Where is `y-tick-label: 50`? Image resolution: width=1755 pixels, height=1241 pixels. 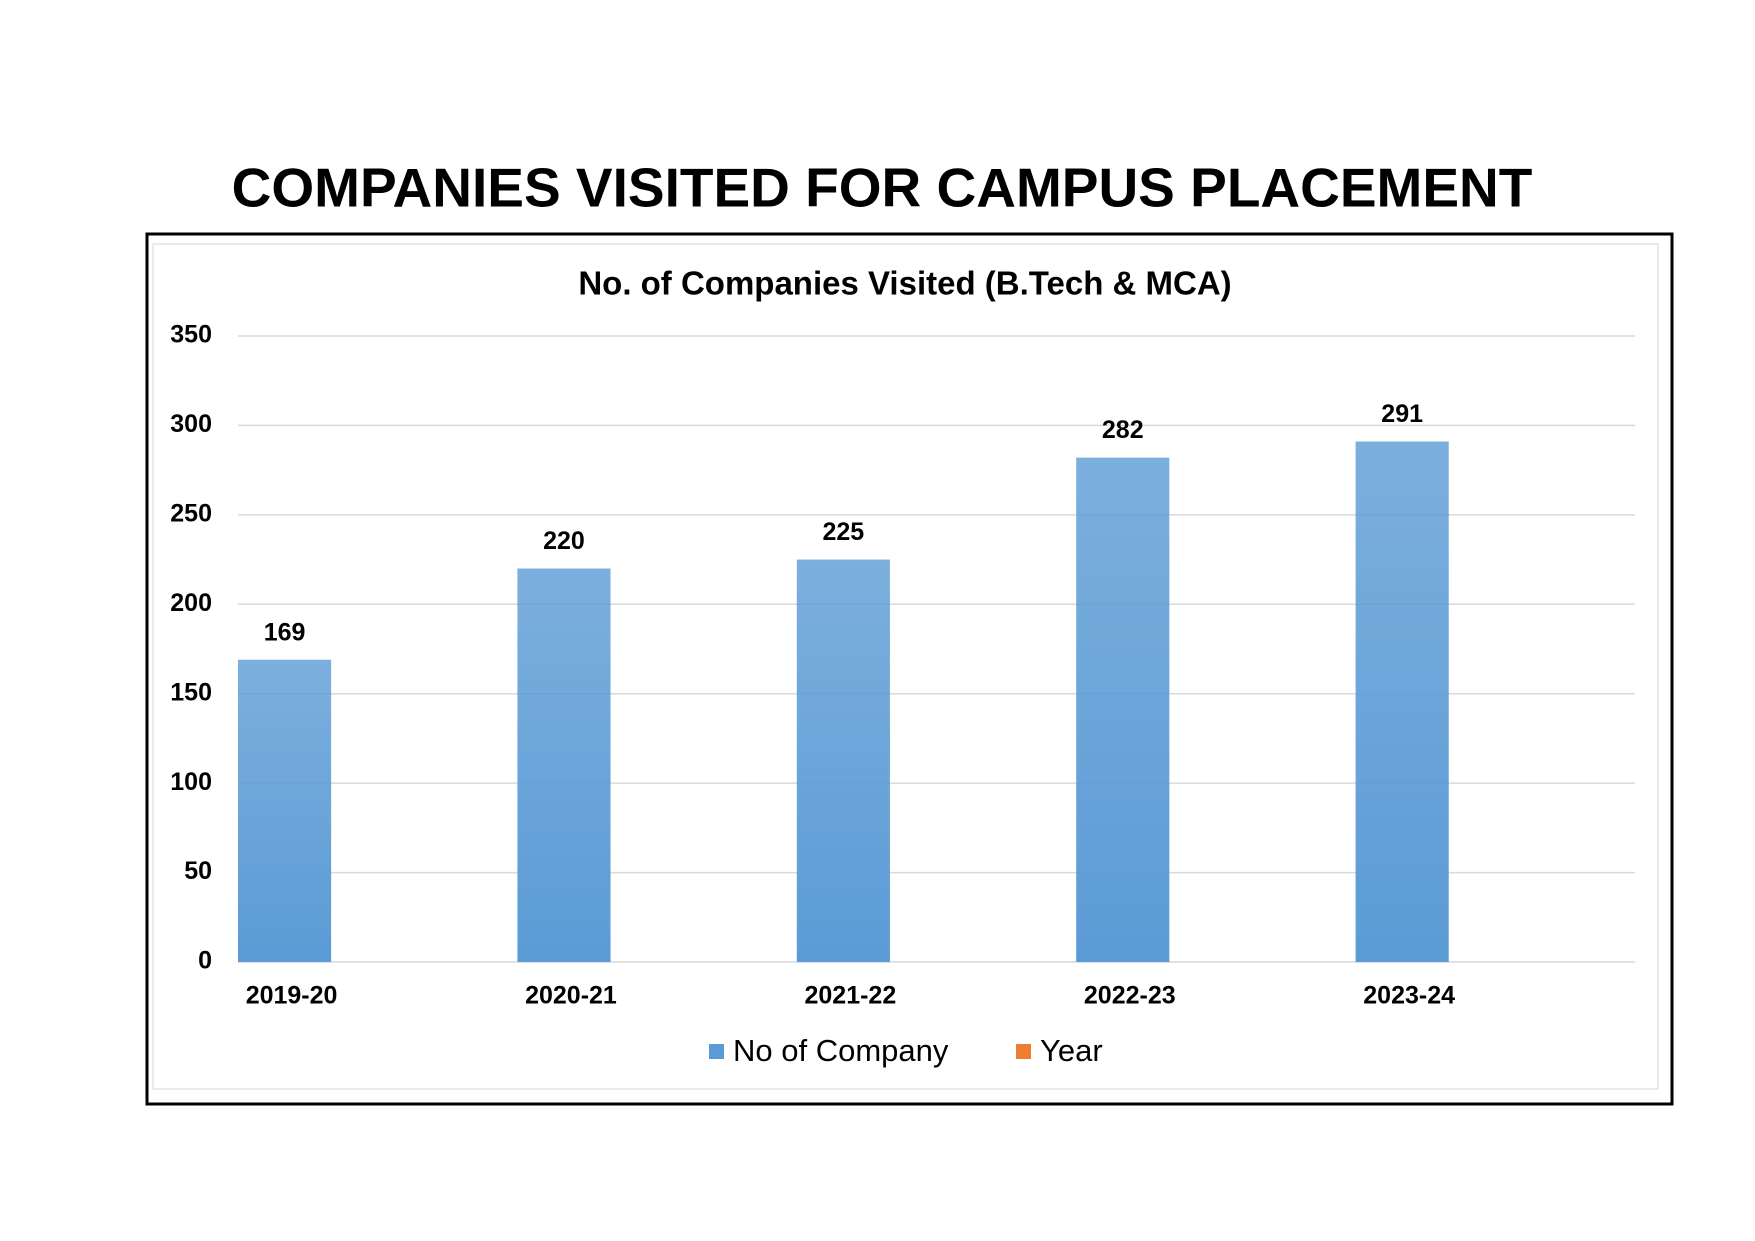 y-tick-label: 50 is located at coordinates (198, 871).